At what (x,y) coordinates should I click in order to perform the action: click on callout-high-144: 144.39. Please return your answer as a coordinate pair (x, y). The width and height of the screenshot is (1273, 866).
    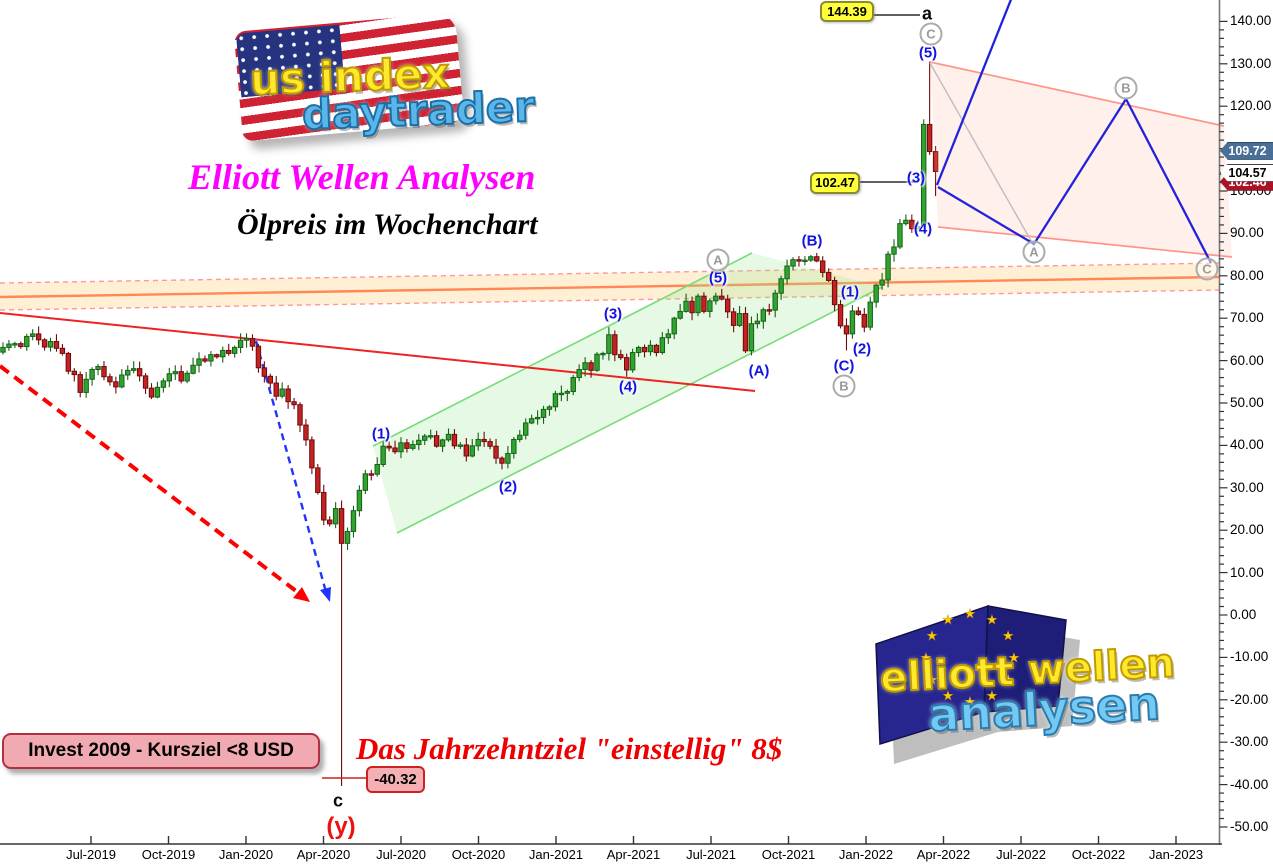
    Looking at the image, I should click on (847, 11).